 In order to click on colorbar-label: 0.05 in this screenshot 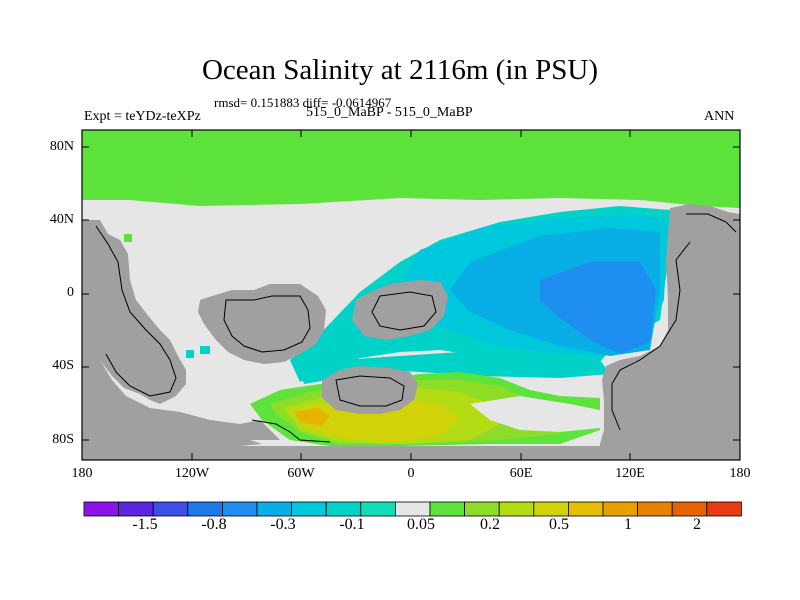, I will do `click(421, 524)`.